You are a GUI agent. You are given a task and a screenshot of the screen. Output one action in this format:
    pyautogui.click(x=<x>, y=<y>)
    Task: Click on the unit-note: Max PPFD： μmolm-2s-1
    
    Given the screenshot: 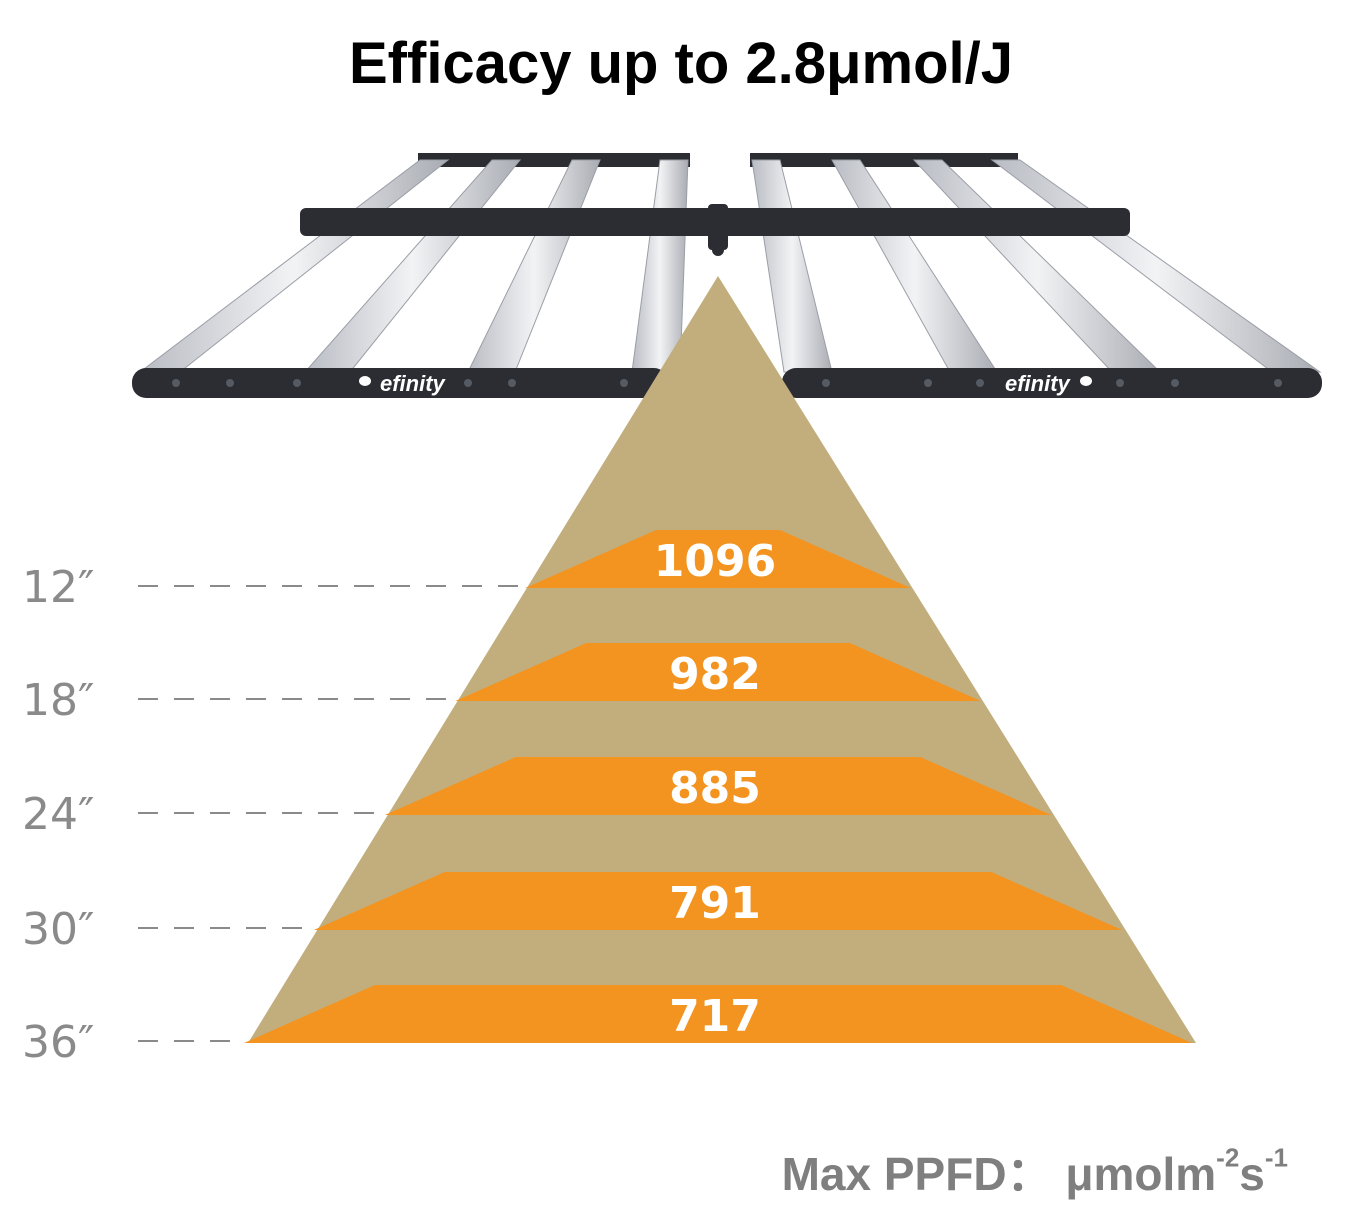 What is the action you would take?
    pyautogui.click(x=1035, y=1171)
    